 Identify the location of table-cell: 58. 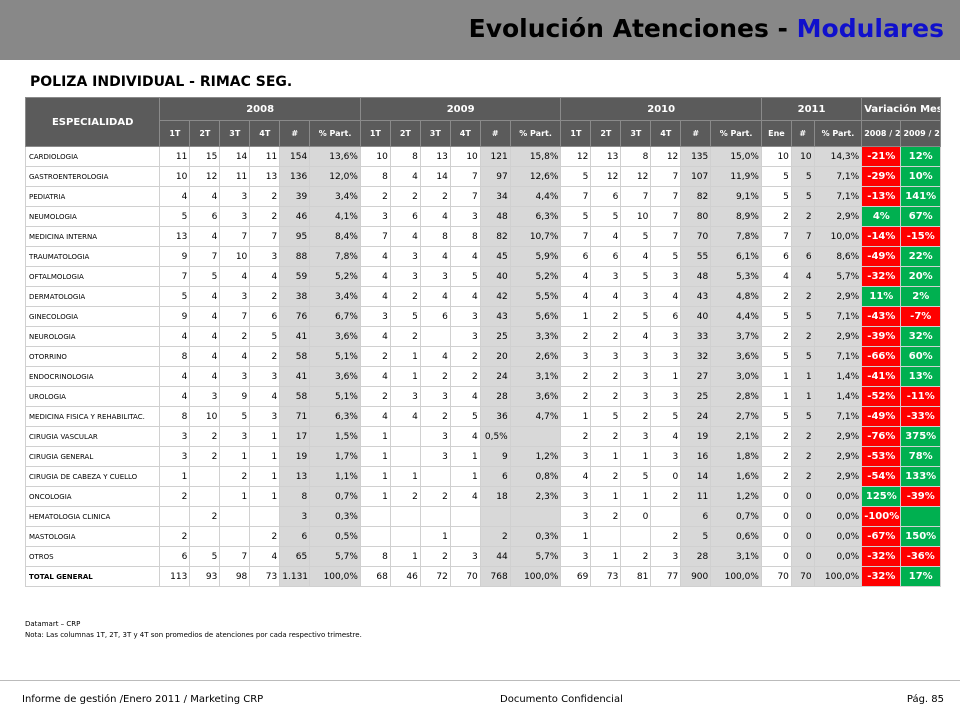
(295, 356).